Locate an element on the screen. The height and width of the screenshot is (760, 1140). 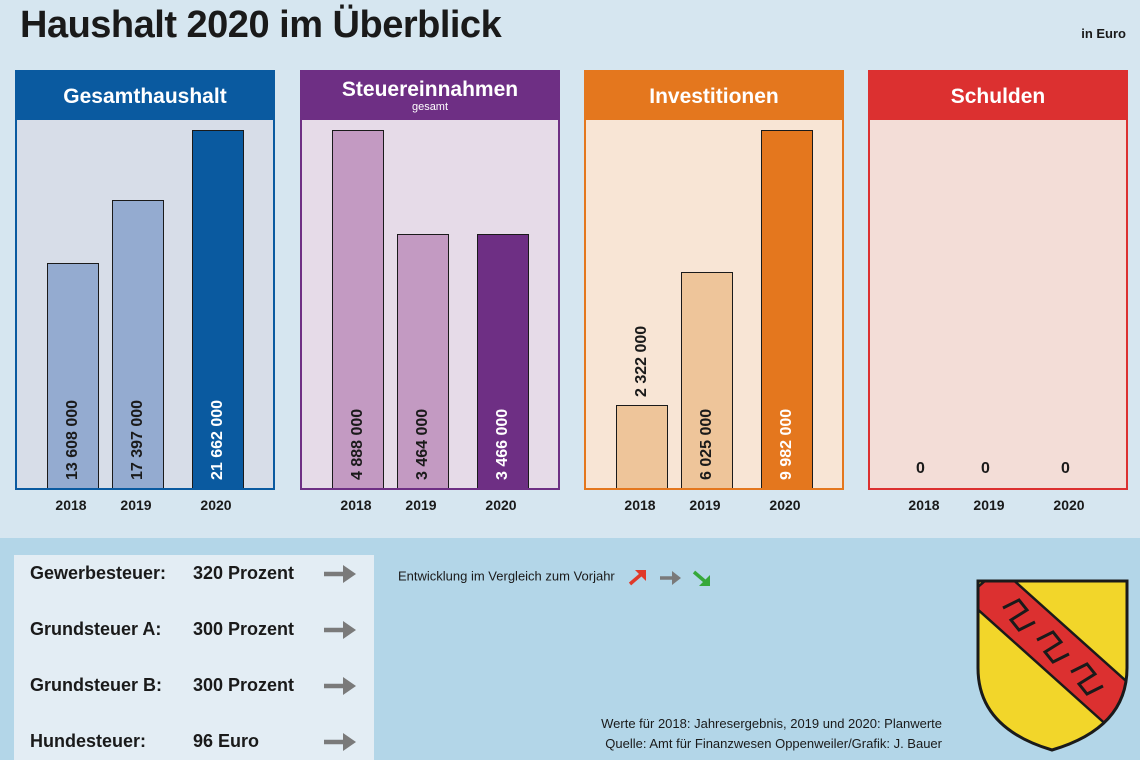
chart-title-text: Steuereinnahmen is located at coordinates (430, 89).